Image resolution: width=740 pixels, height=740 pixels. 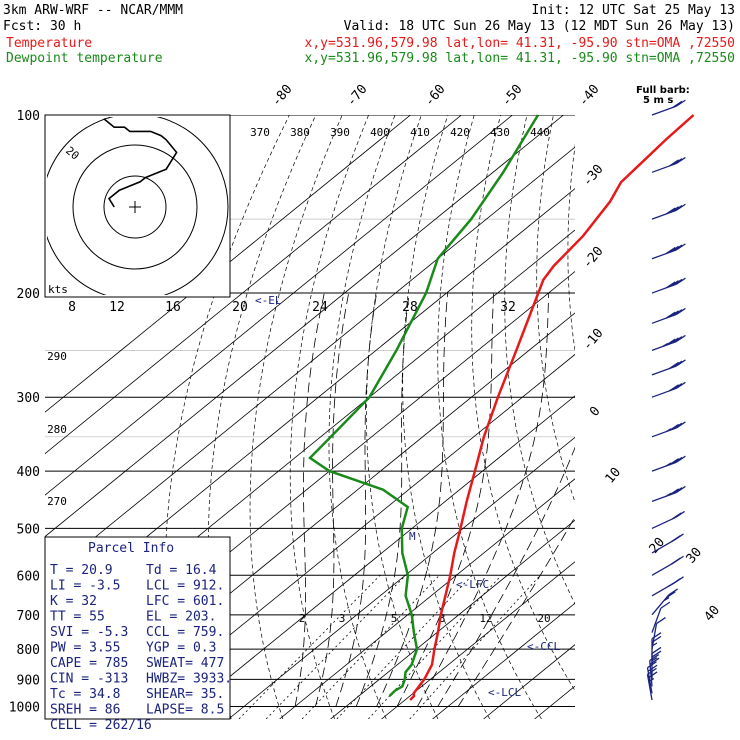 What do you see at coordinates (614, 476) in the screenshot?
I see `isotherm-label: 10` at bounding box center [614, 476].